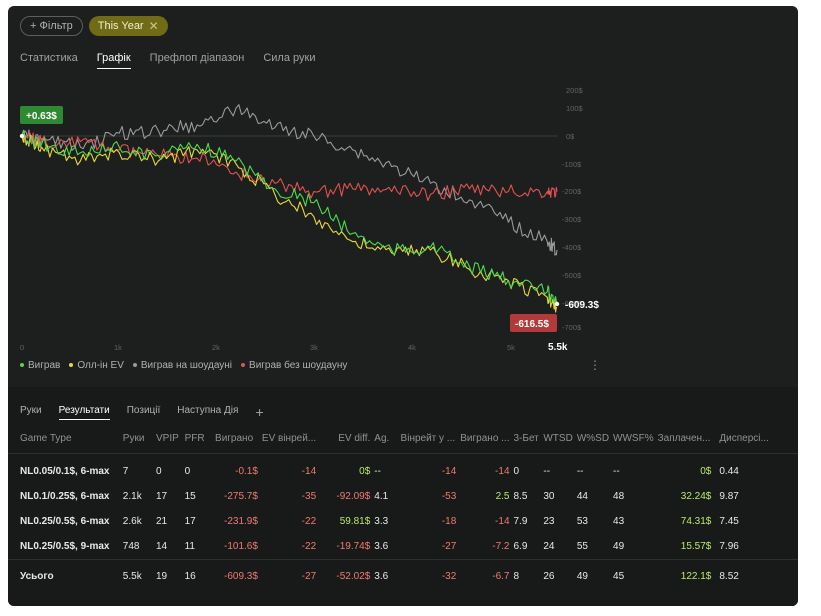  What do you see at coordinates (619, 546) in the screenshot?
I see `cell-wwsf: 49` at bounding box center [619, 546].